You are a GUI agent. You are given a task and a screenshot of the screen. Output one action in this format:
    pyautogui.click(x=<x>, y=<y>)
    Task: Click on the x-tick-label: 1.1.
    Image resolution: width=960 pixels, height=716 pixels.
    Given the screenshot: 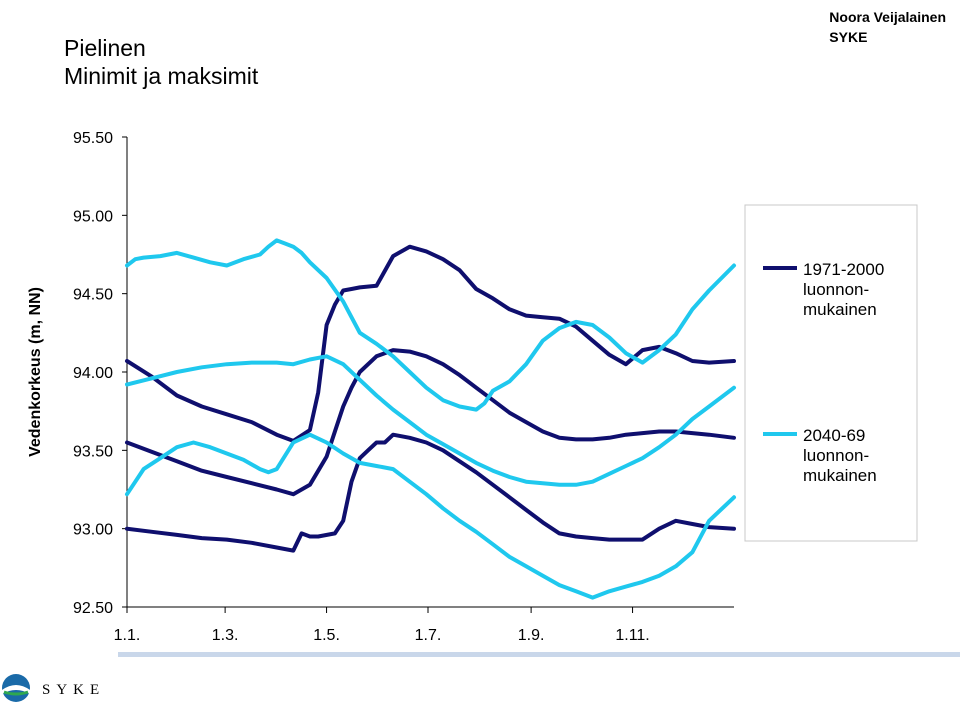 What is the action you would take?
    pyautogui.click(x=127, y=635)
    